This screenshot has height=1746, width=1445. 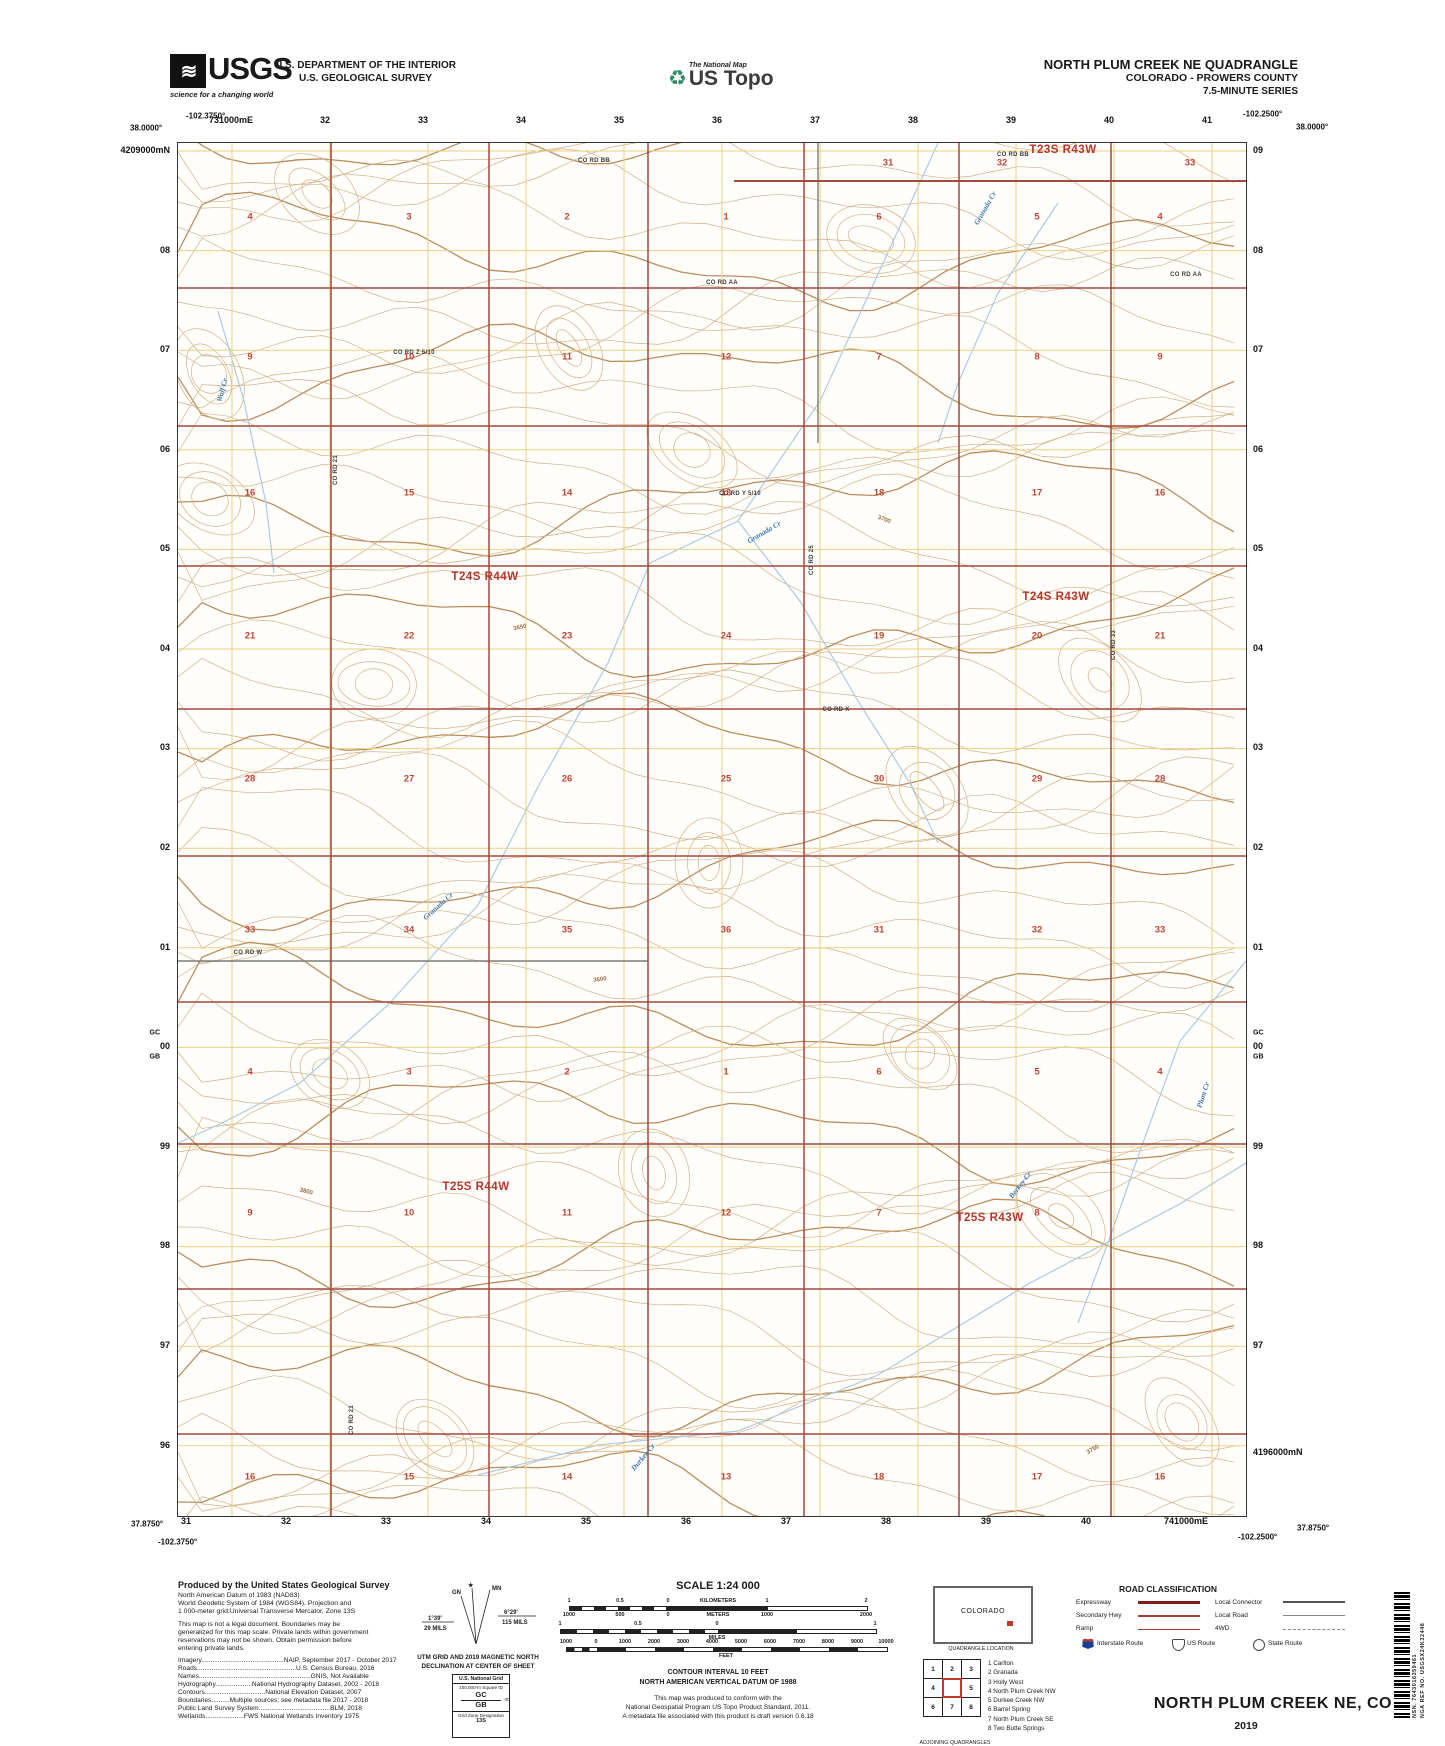 What do you see at coordinates (1170, 64) in the screenshot?
I see `quadrangle-name: NORTH PLUM CREEK NE QUADRANGLE` at bounding box center [1170, 64].